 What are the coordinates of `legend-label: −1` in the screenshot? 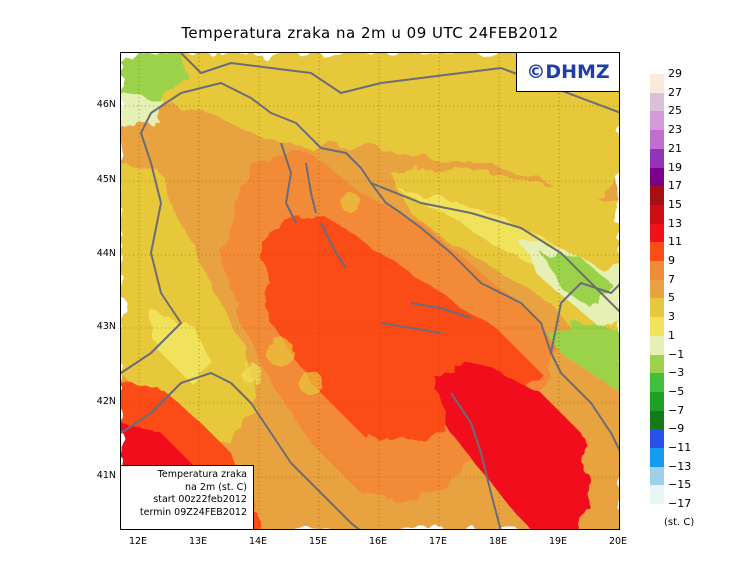 It's located at (676, 354).